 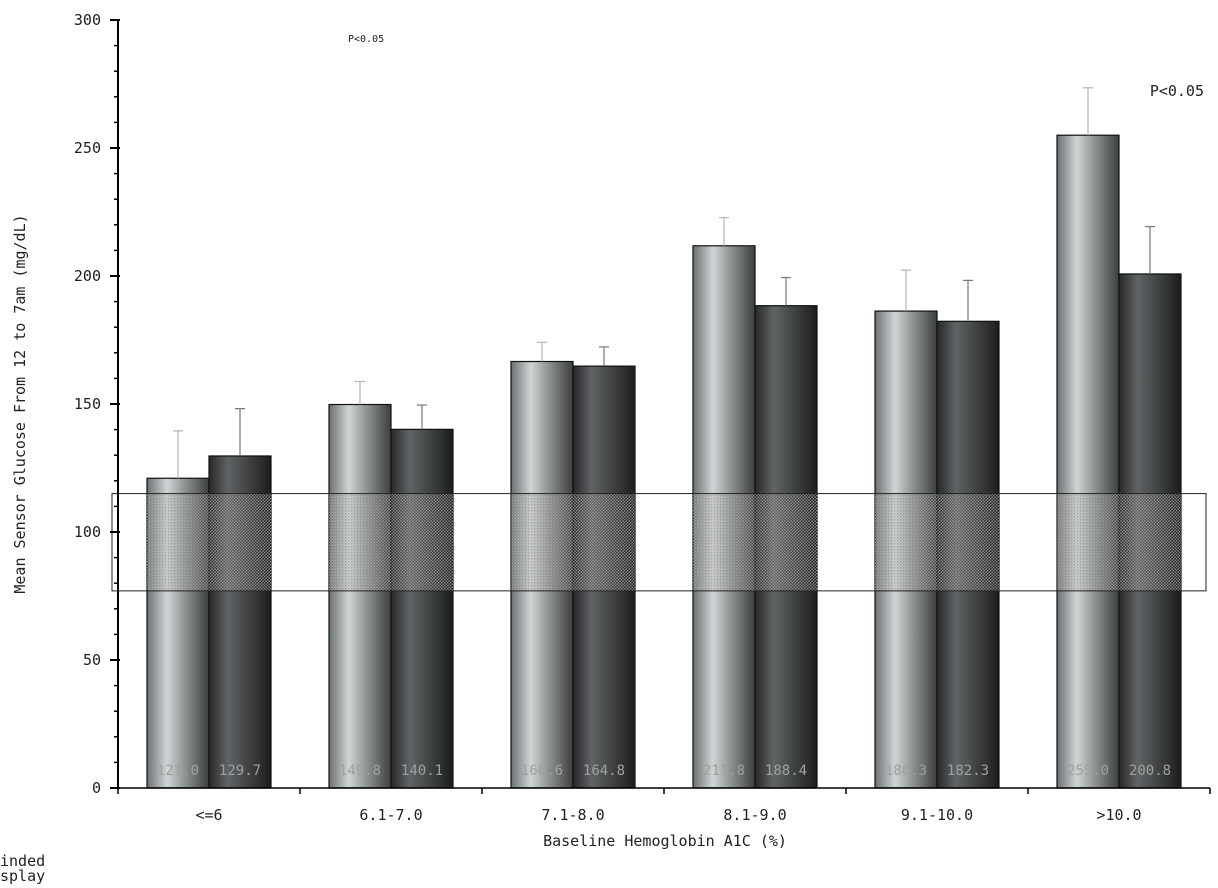 What do you see at coordinates (604, 771) in the screenshot?
I see `value-label-s1-2: 164.8` at bounding box center [604, 771].